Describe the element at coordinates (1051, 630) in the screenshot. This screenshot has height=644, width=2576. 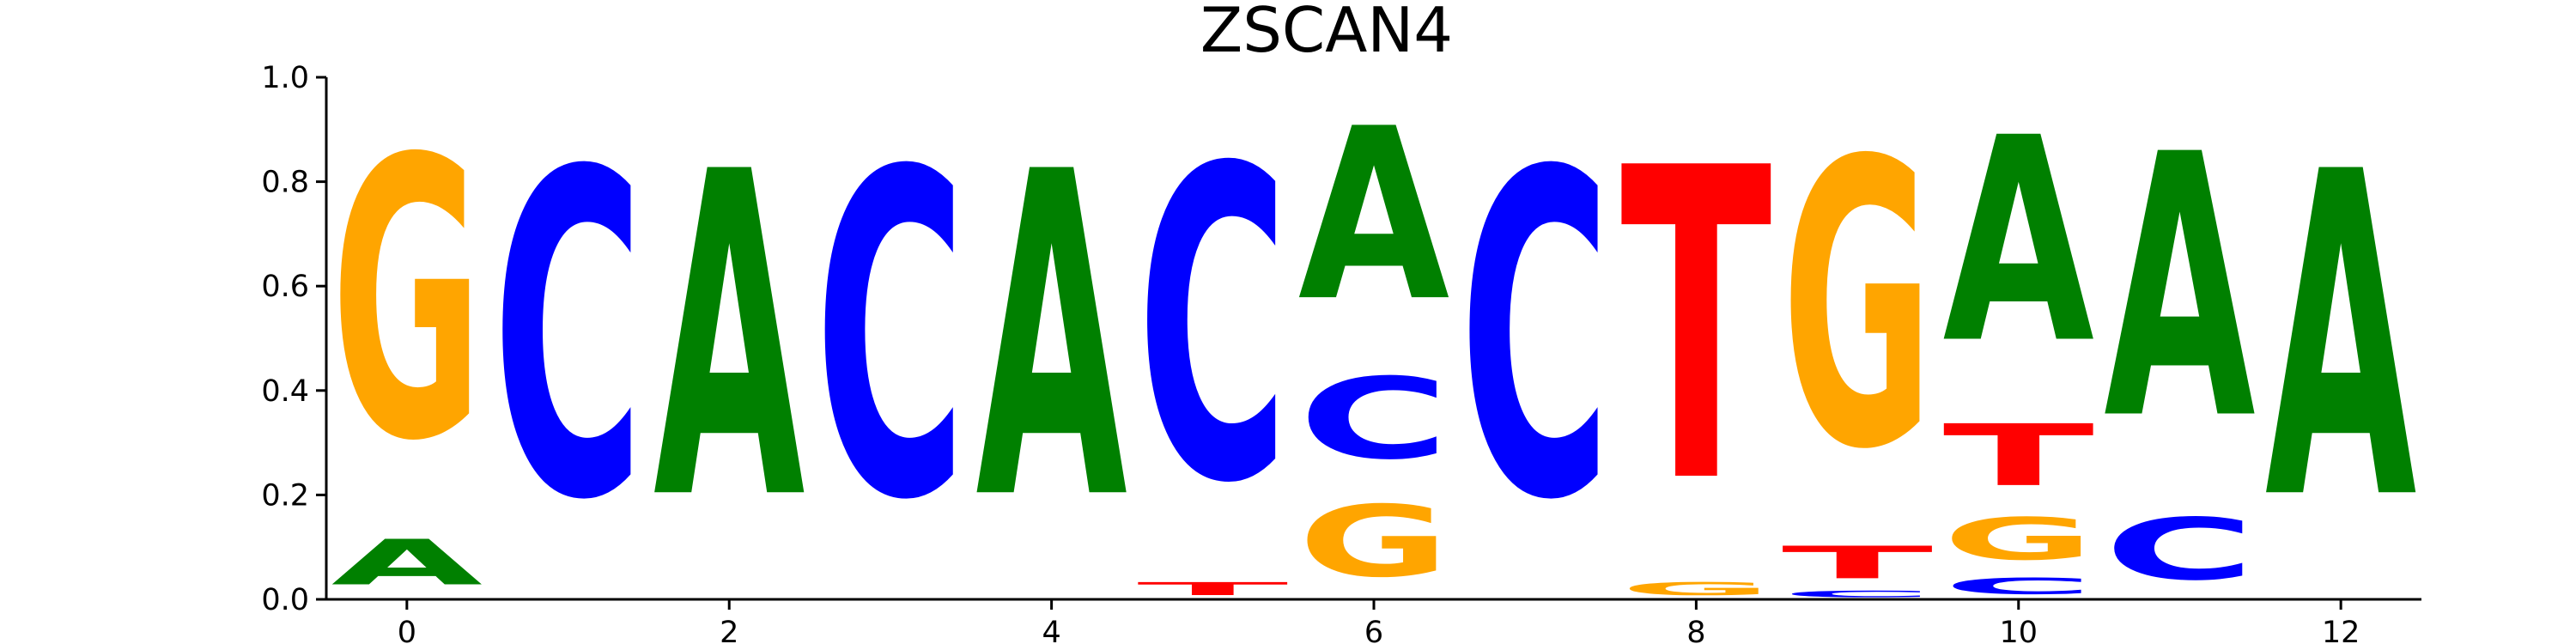
I see `x-tick-label: 4` at that location.